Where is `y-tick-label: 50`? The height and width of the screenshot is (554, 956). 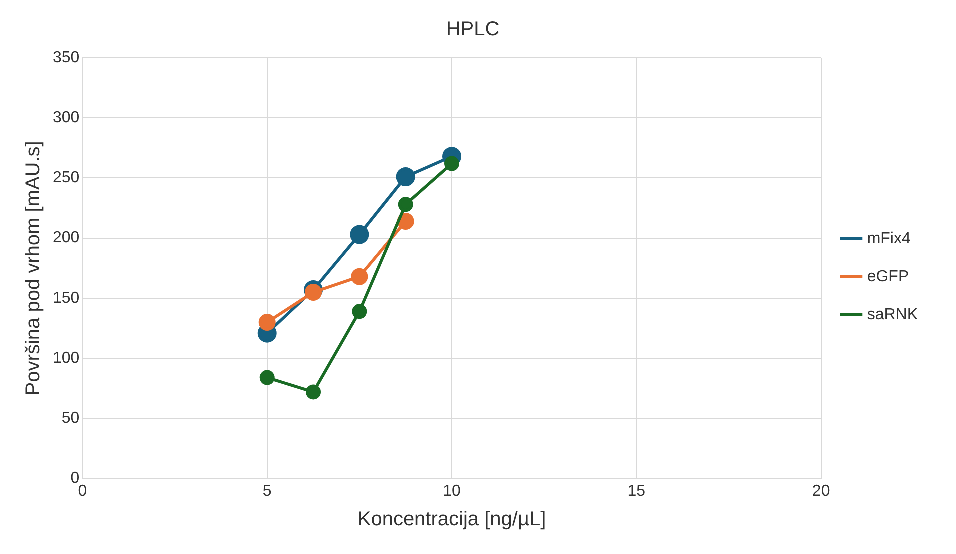 y-tick-label: 50 is located at coordinates (71, 419).